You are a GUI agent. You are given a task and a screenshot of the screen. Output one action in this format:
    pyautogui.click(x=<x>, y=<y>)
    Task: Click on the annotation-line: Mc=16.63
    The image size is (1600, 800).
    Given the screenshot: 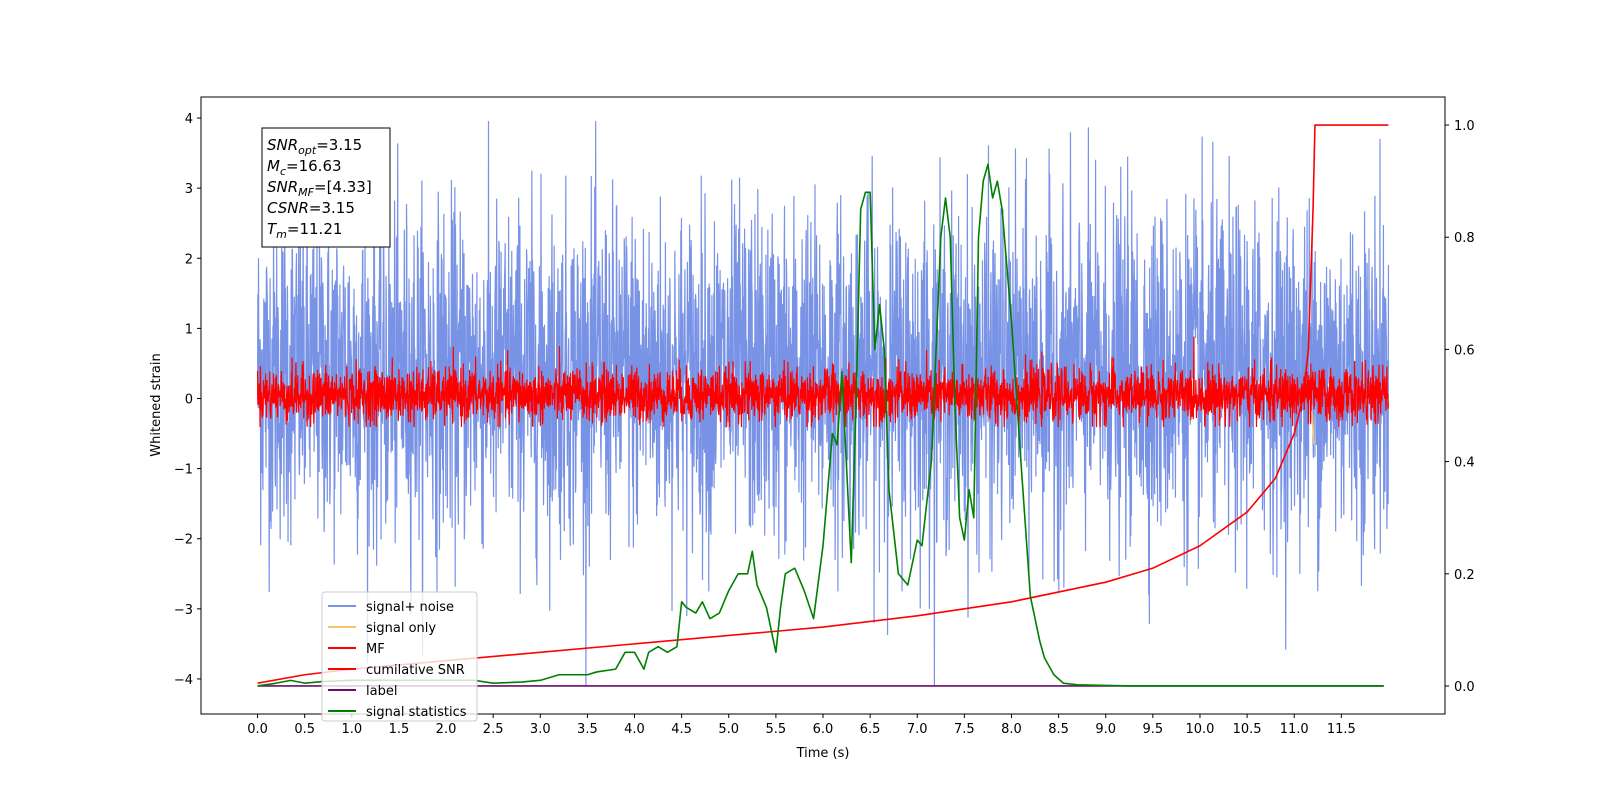 What is the action you would take?
    pyautogui.click(x=304, y=167)
    